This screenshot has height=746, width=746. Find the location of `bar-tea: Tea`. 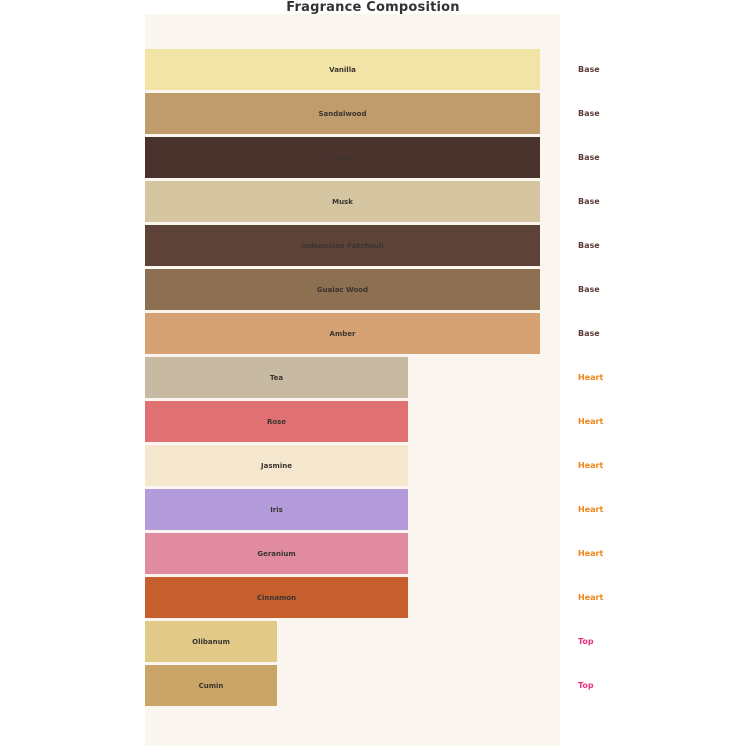

bar-tea: Tea is located at coordinates (276, 377).